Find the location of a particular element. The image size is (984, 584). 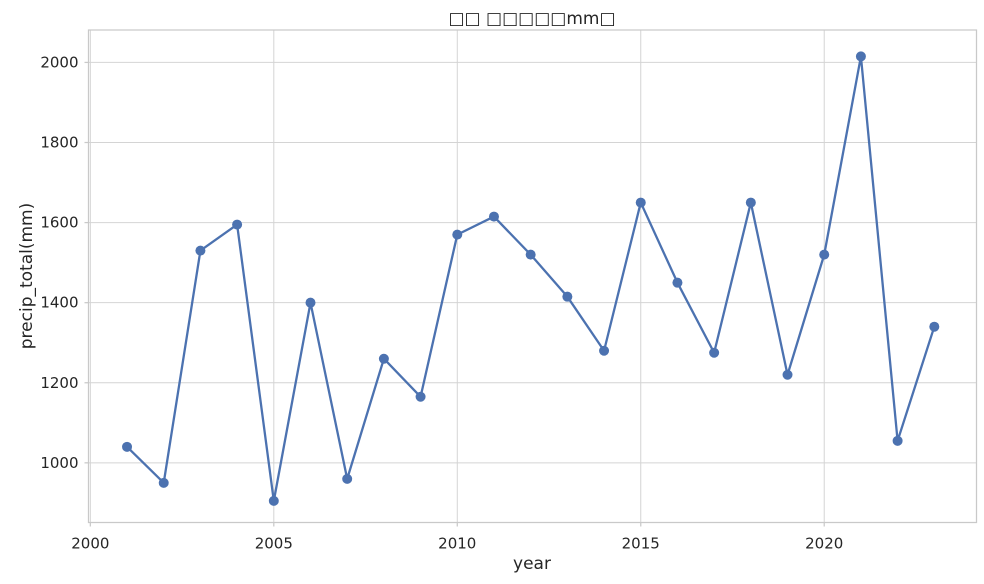

x-tick-label: 2020 is located at coordinates (824, 544).